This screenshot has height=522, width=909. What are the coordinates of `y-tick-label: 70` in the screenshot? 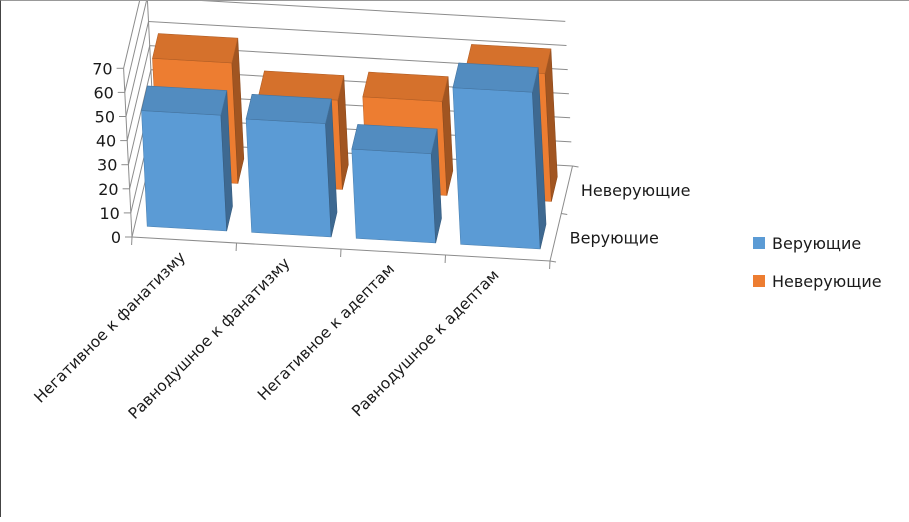 It's located at (102, 68).